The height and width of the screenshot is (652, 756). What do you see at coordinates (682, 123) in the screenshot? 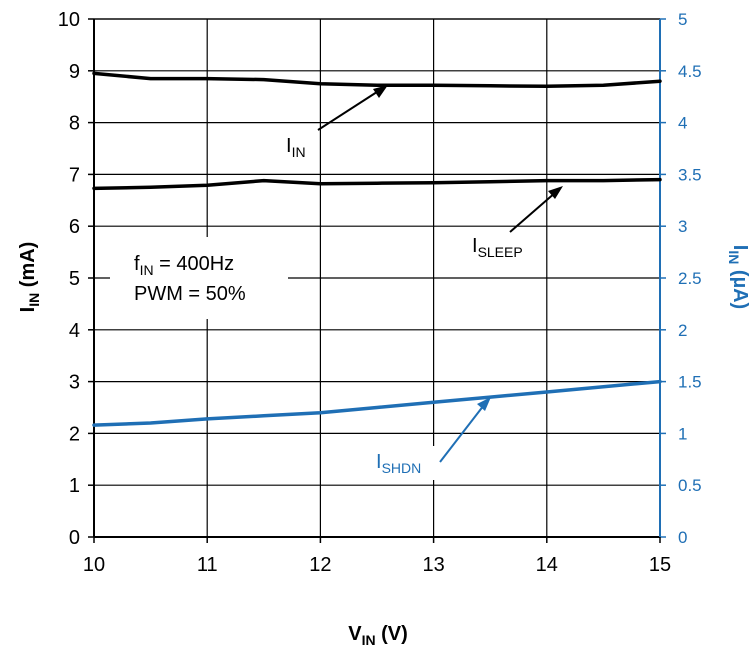
I see `y-right-tick-label: 4` at bounding box center [682, 123].